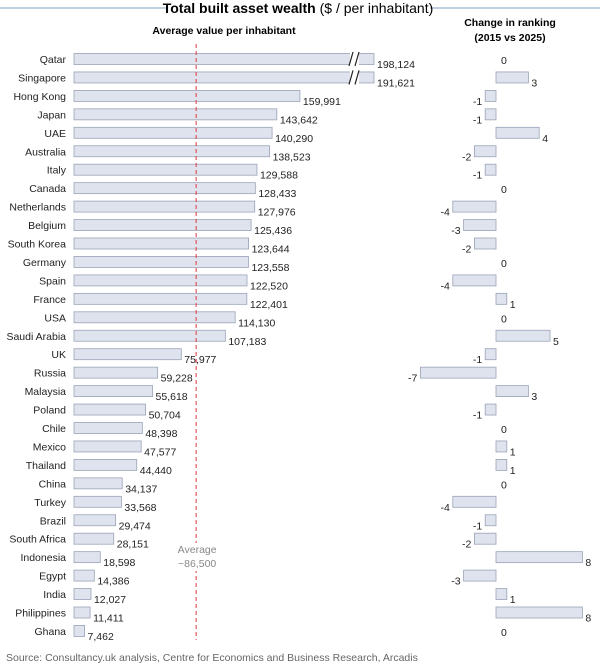  What do you see at coordinates (46, 392) in the screenshot?
I see `country-label: Malaysia` at bounding box center [46, 392].